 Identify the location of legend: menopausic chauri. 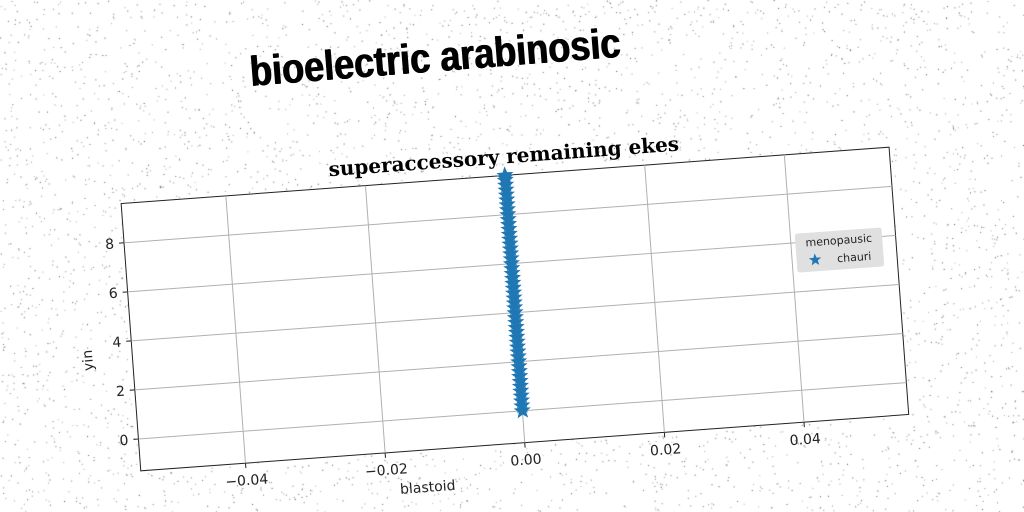
(839, 250).